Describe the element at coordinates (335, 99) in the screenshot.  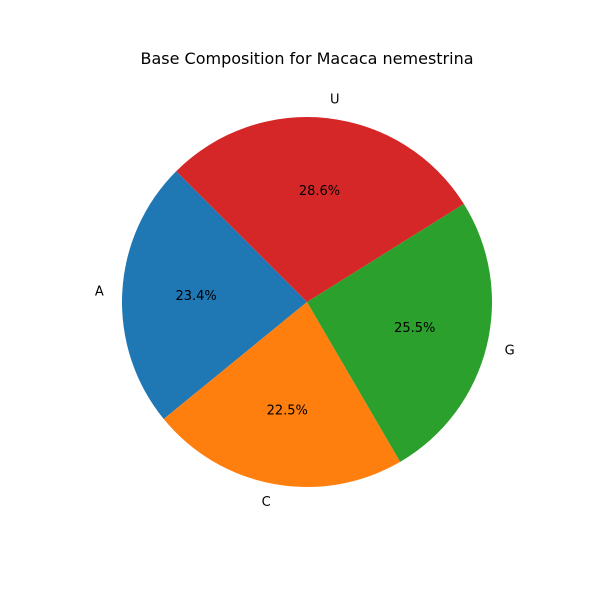
I see `slice-label-u: U` at that location.